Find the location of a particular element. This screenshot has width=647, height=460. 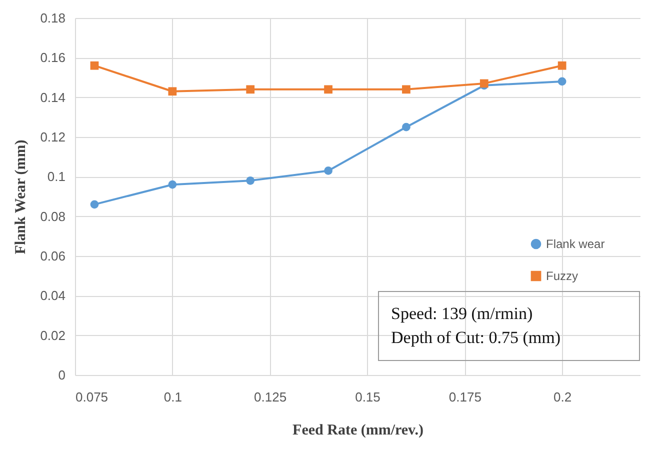

y-tick-label: 0.12 is located at coordinates (53, 137).